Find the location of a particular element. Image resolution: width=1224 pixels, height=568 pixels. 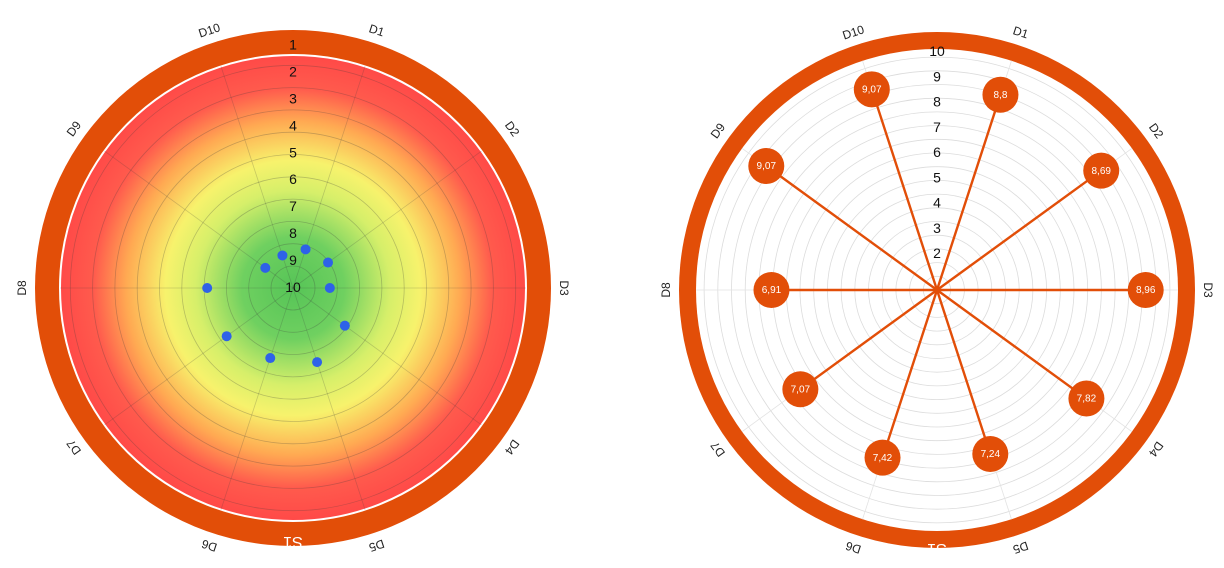

value-label: 9,07 is located at coordinates (767, 166).